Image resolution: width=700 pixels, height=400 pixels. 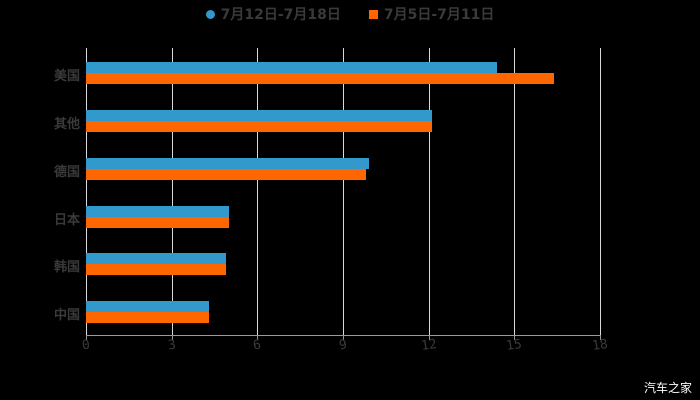 What do you see at coordinates (373, 14) in the screenshot?
I see `square-marker-icon` at bounding box center [373, 14].